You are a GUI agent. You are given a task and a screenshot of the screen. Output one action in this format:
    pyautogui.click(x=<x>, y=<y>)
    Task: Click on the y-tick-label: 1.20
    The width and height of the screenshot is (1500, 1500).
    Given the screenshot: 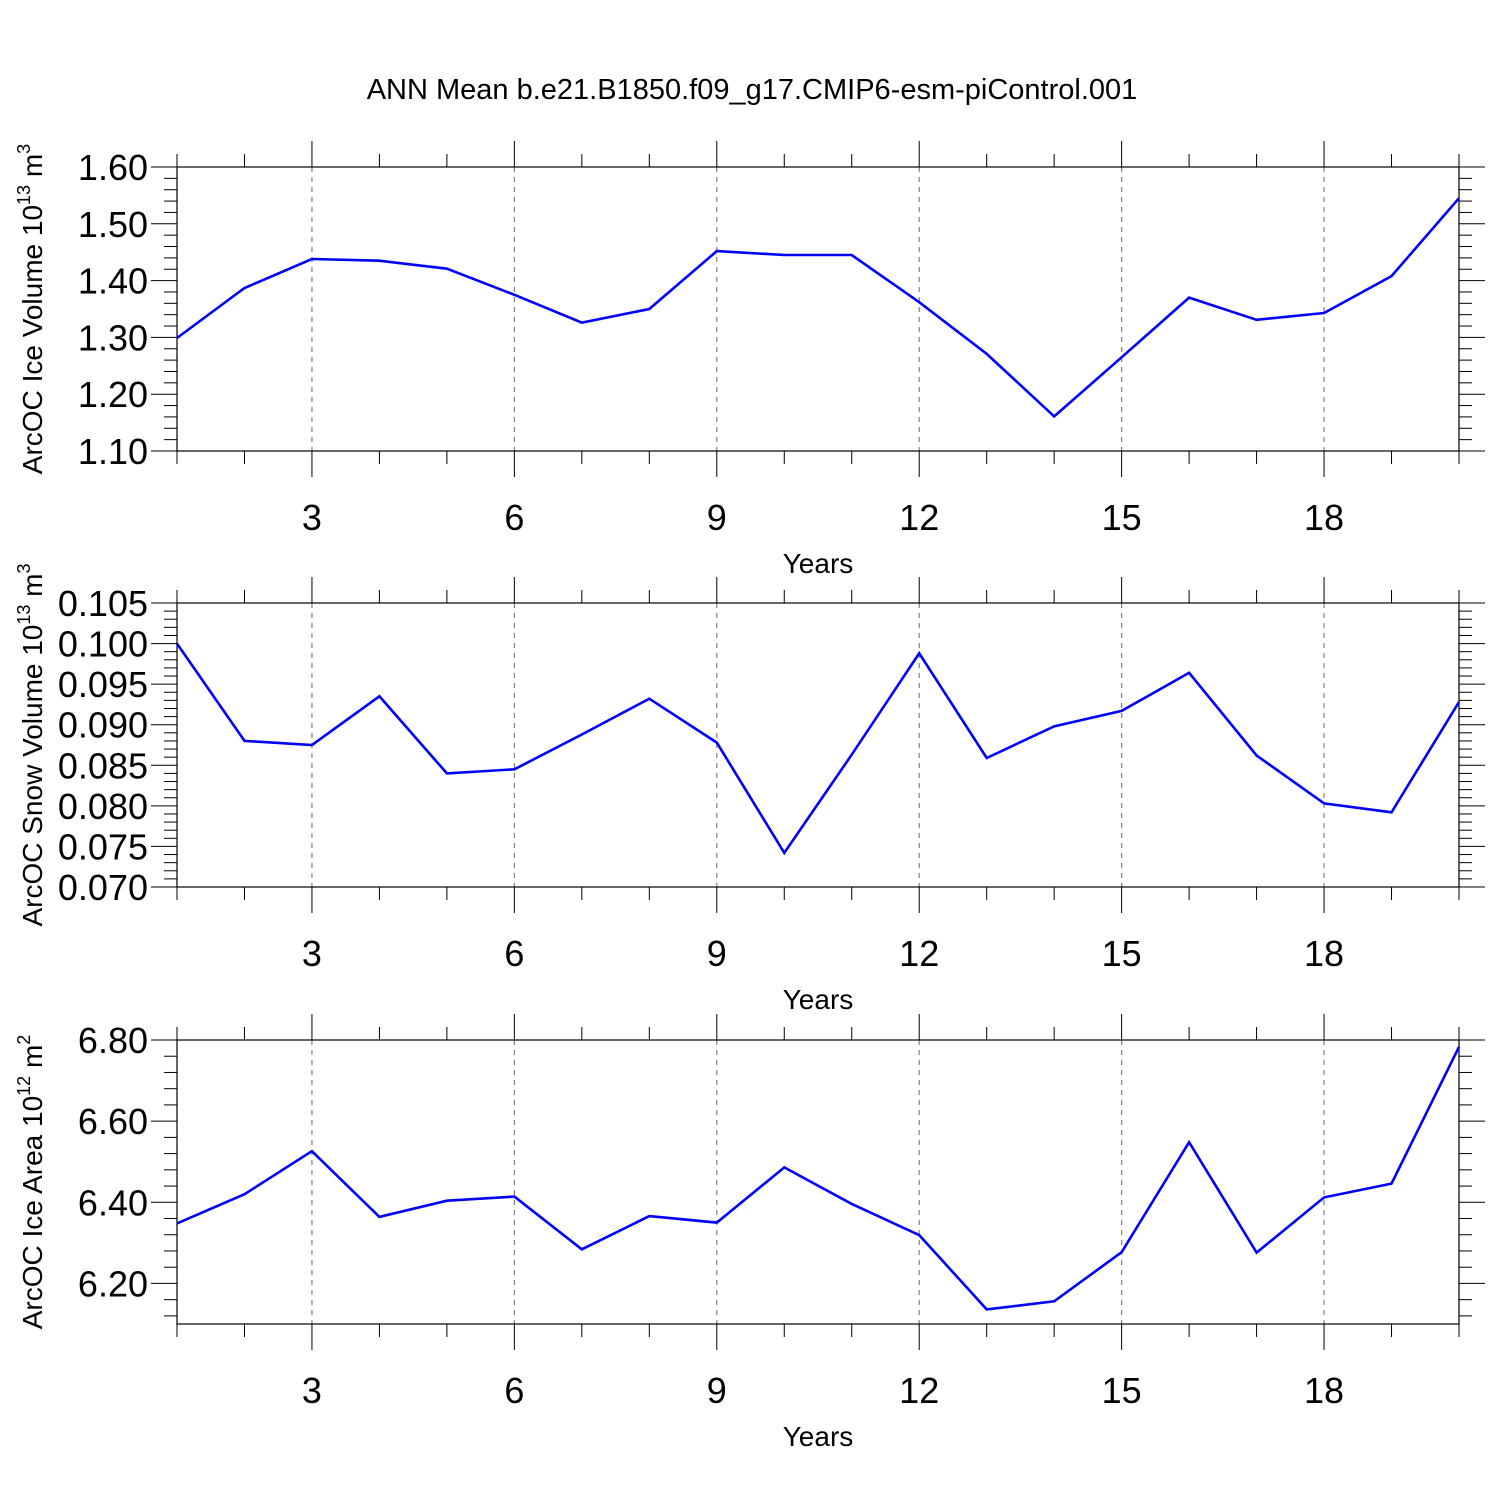 What is the action you would take?
    pyautogui.click(x=113, y=394)
    